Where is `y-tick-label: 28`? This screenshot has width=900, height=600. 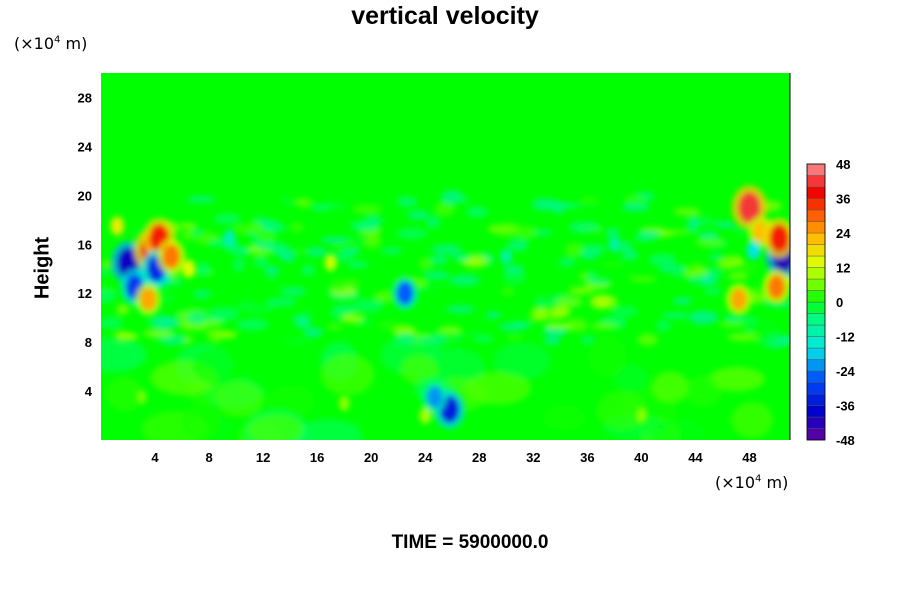 y-tick-label: 28 is located at coordinates (85, 97).